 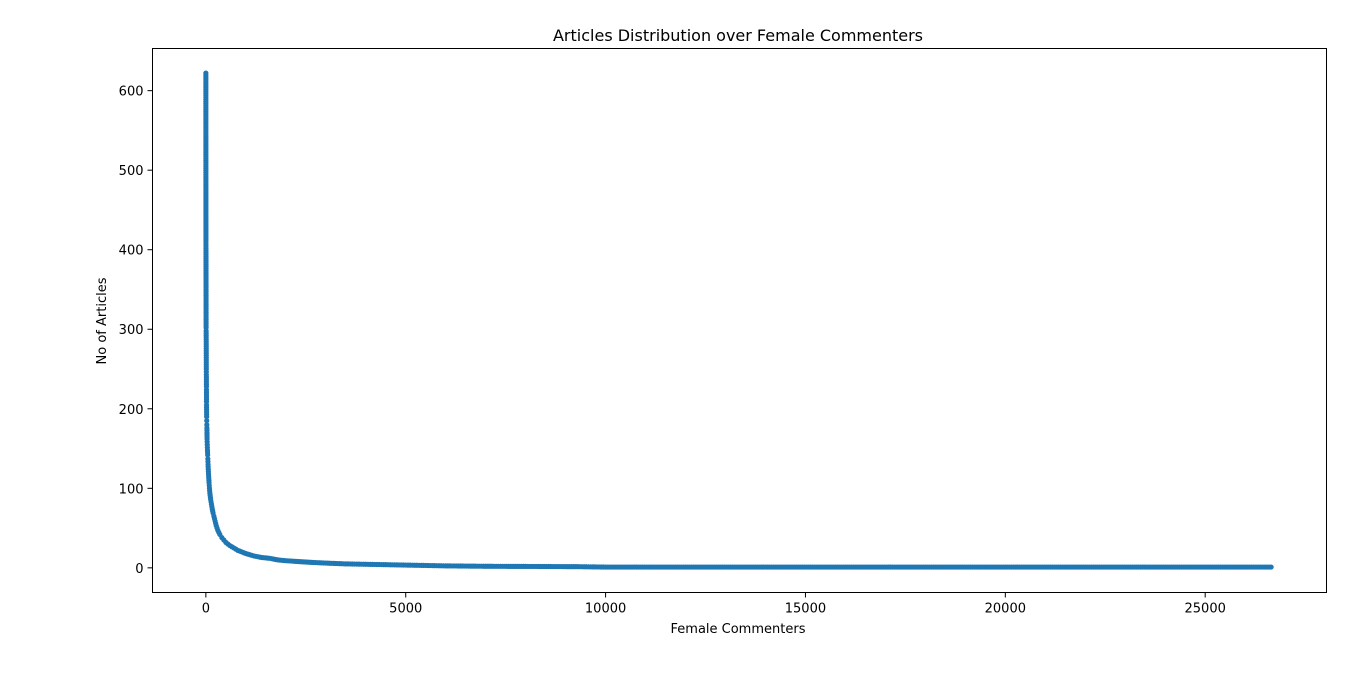 I want to click on y-tick-label: 0, so click(x=139, y=569).